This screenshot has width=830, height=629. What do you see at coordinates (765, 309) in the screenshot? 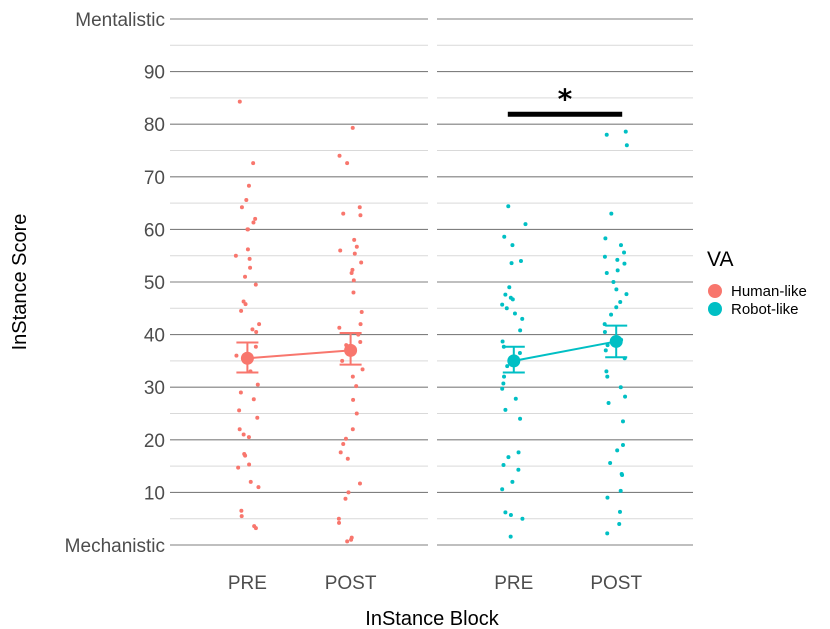
I see `legend-label-robot-like: Robot-like` at bounding box center [765, 309].